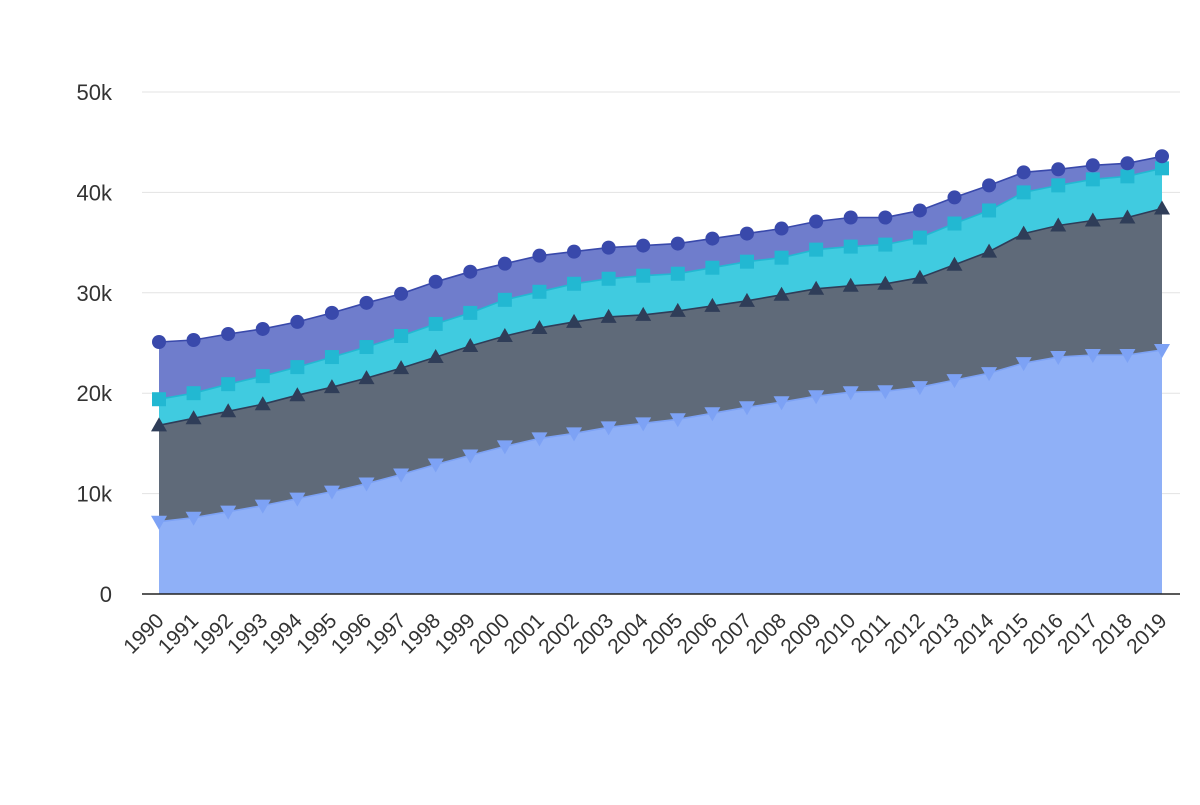  Describe the element at coordinates (95, 92) in the screenshot. I see `y-tick-label: 50k` at that location.